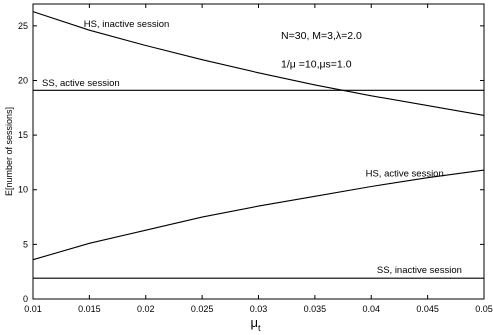  I want to click on series-label-0: HS, inactive session, so click(127, 24).